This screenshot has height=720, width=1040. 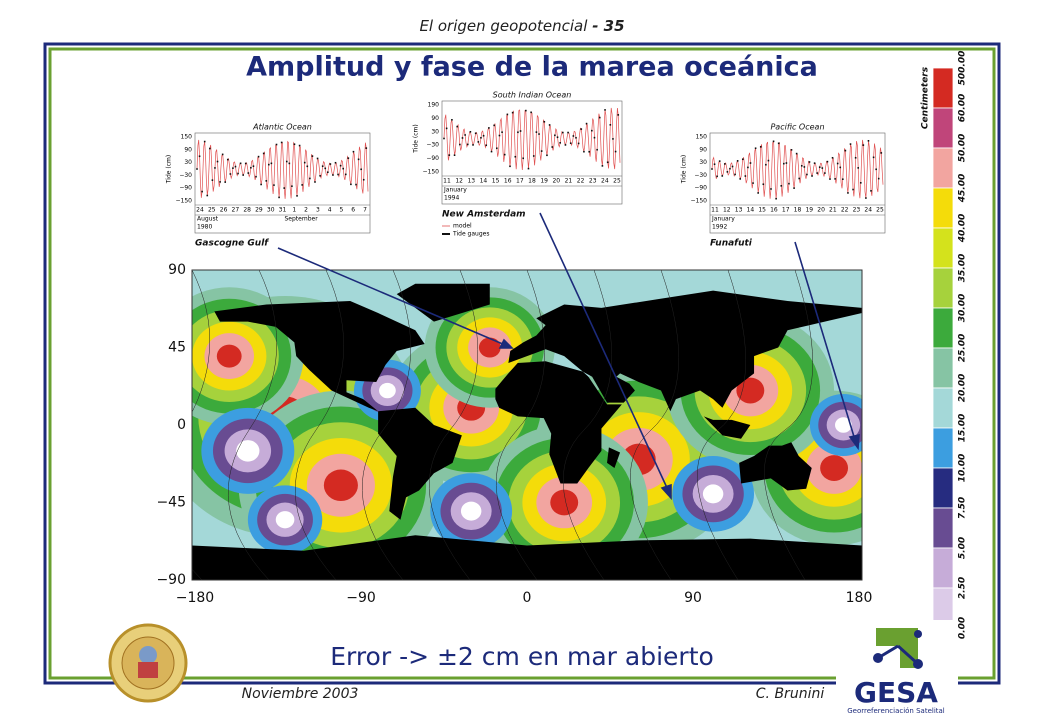 What do you see at coordinates (845, 210) in the screenshot?
I see `inset-date: 22` at bounding box center [845, 210].